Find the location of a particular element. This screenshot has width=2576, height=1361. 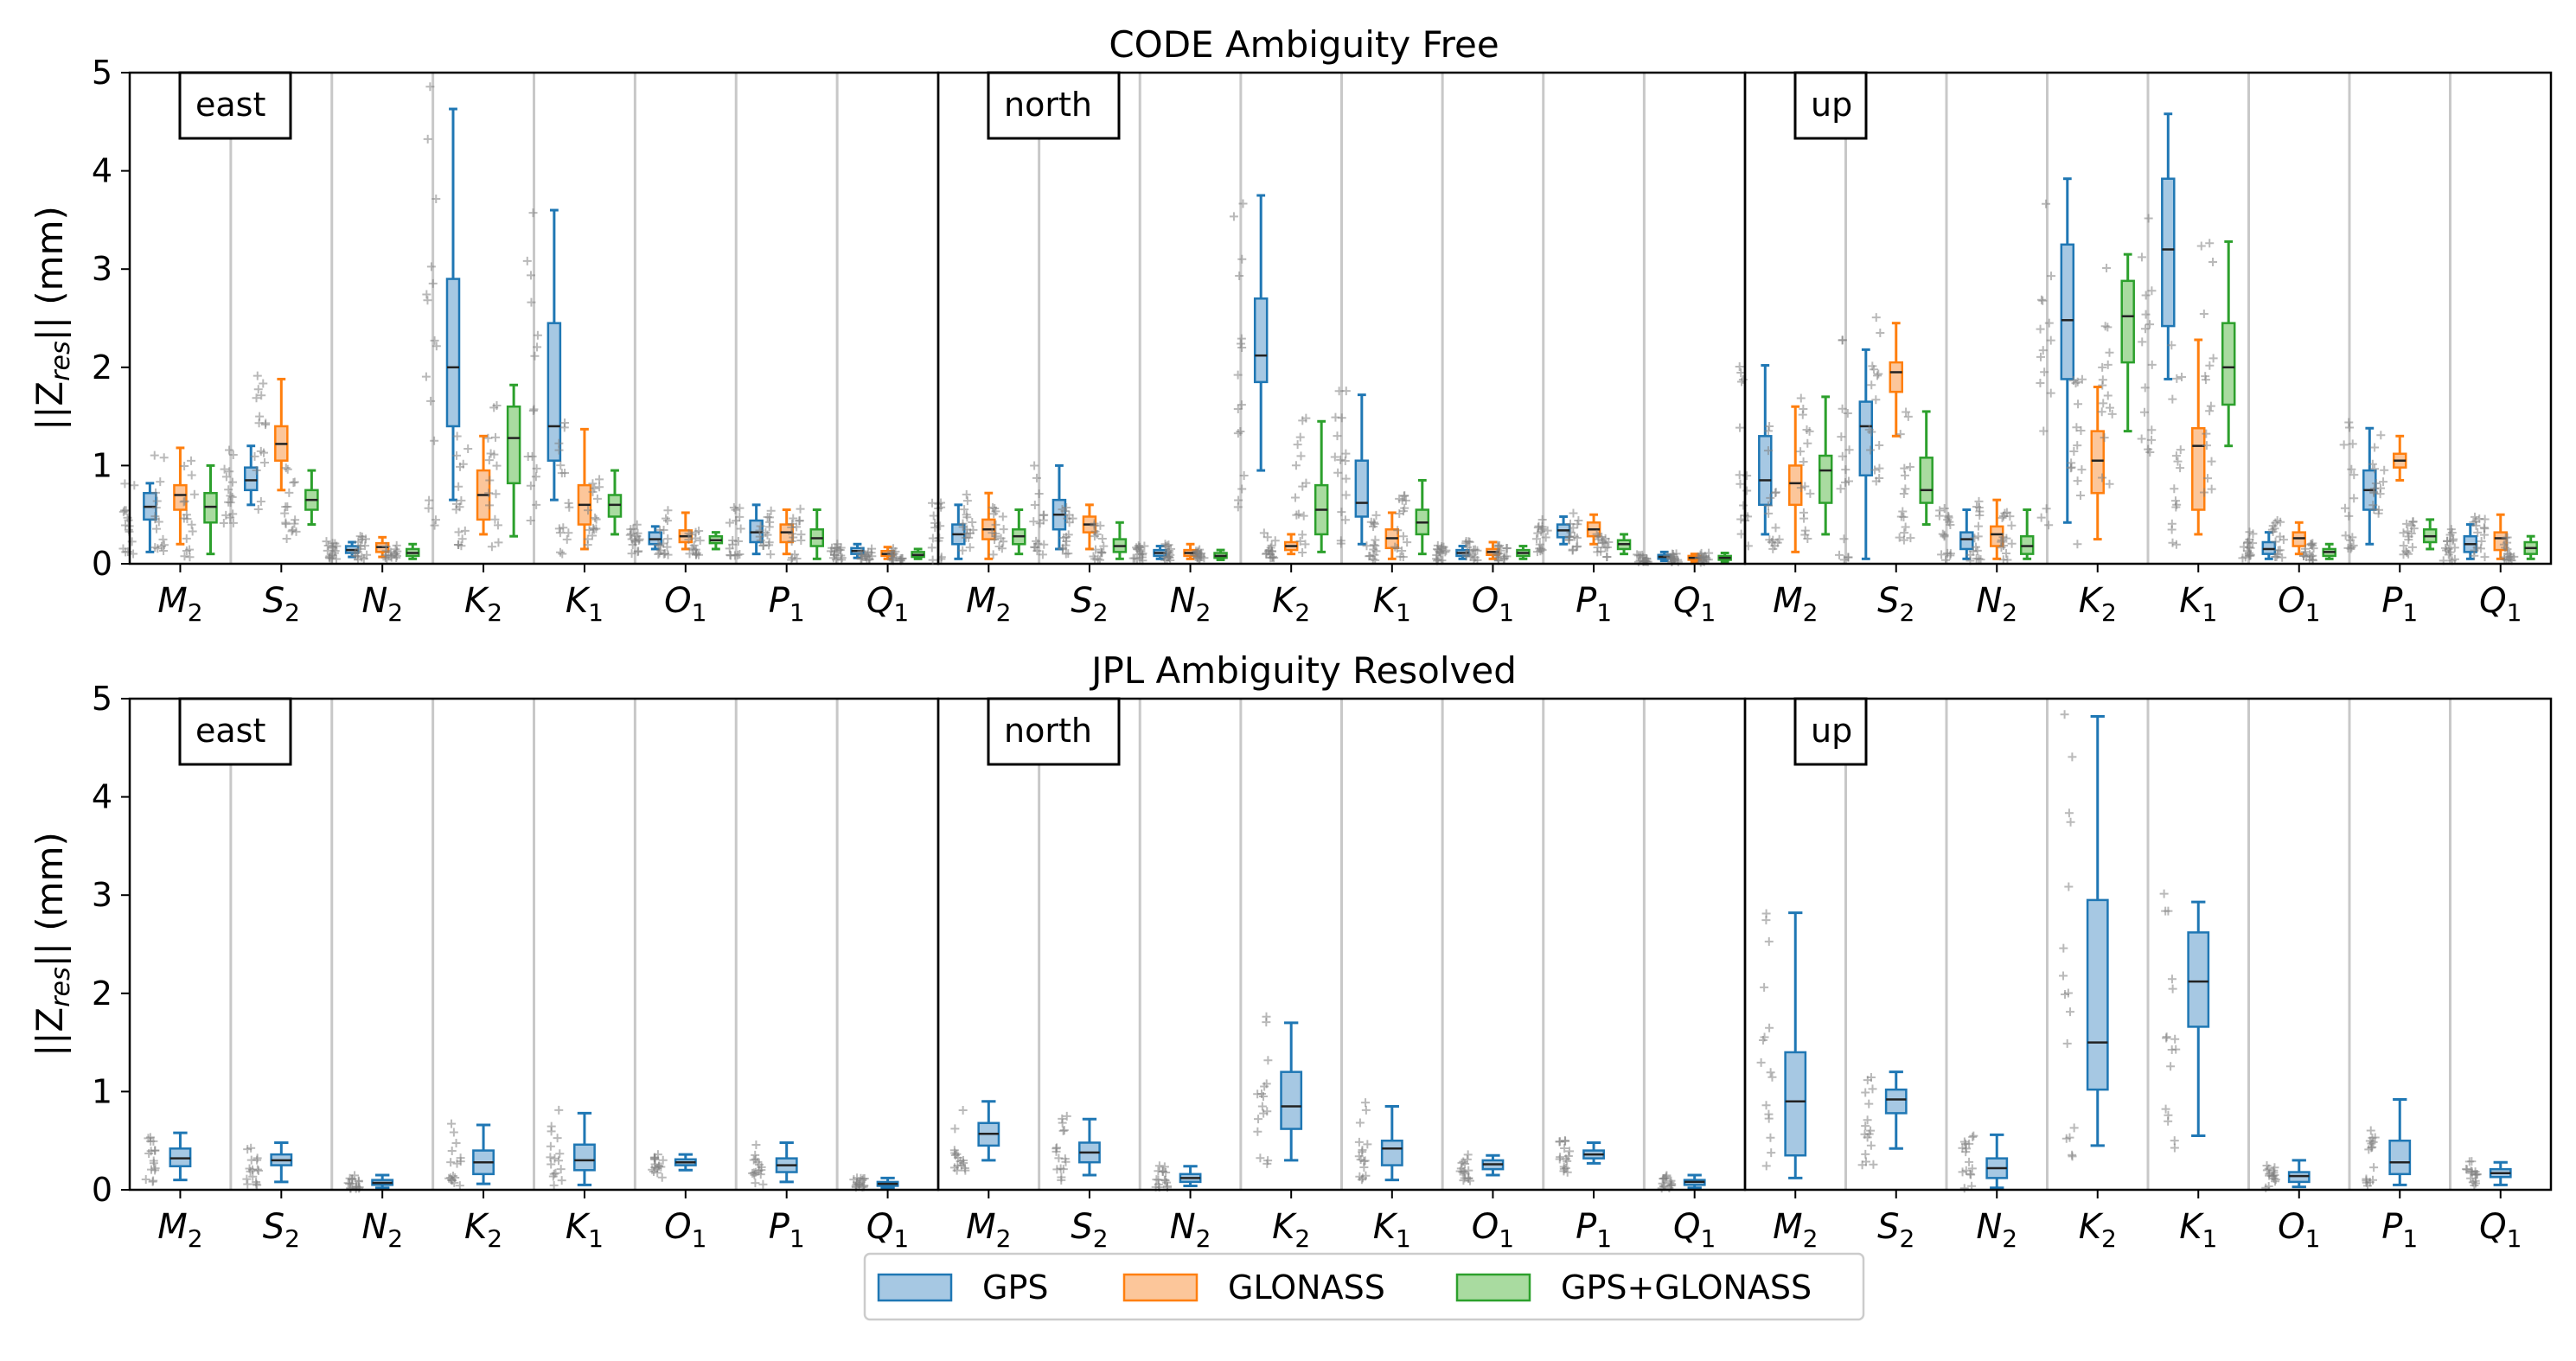

x-tick-label-K2: K2 is located at coordinates (2098, 604).